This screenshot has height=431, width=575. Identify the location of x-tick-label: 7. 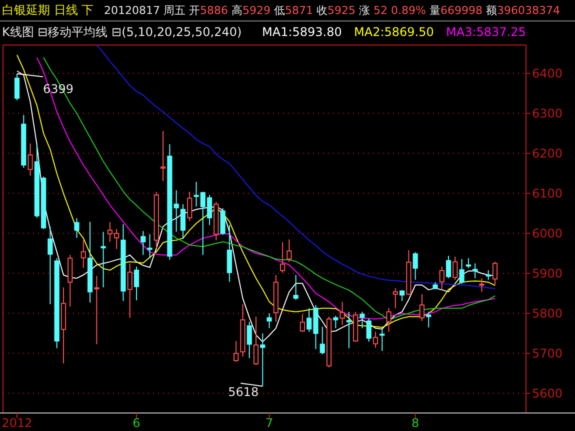
(269, 423).